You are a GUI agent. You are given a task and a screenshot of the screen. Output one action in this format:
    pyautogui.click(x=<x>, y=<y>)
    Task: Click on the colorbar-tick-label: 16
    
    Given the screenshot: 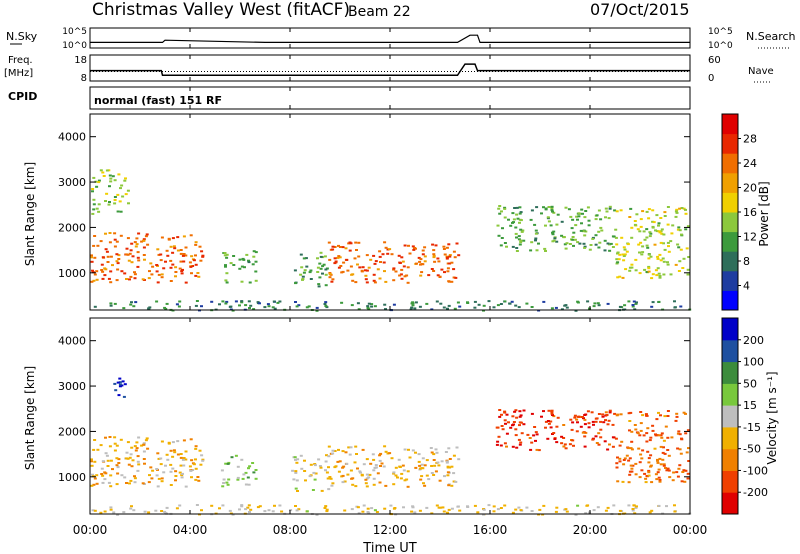 What is the action you would take?
    pyautogui.click(x=750, y=212)
    